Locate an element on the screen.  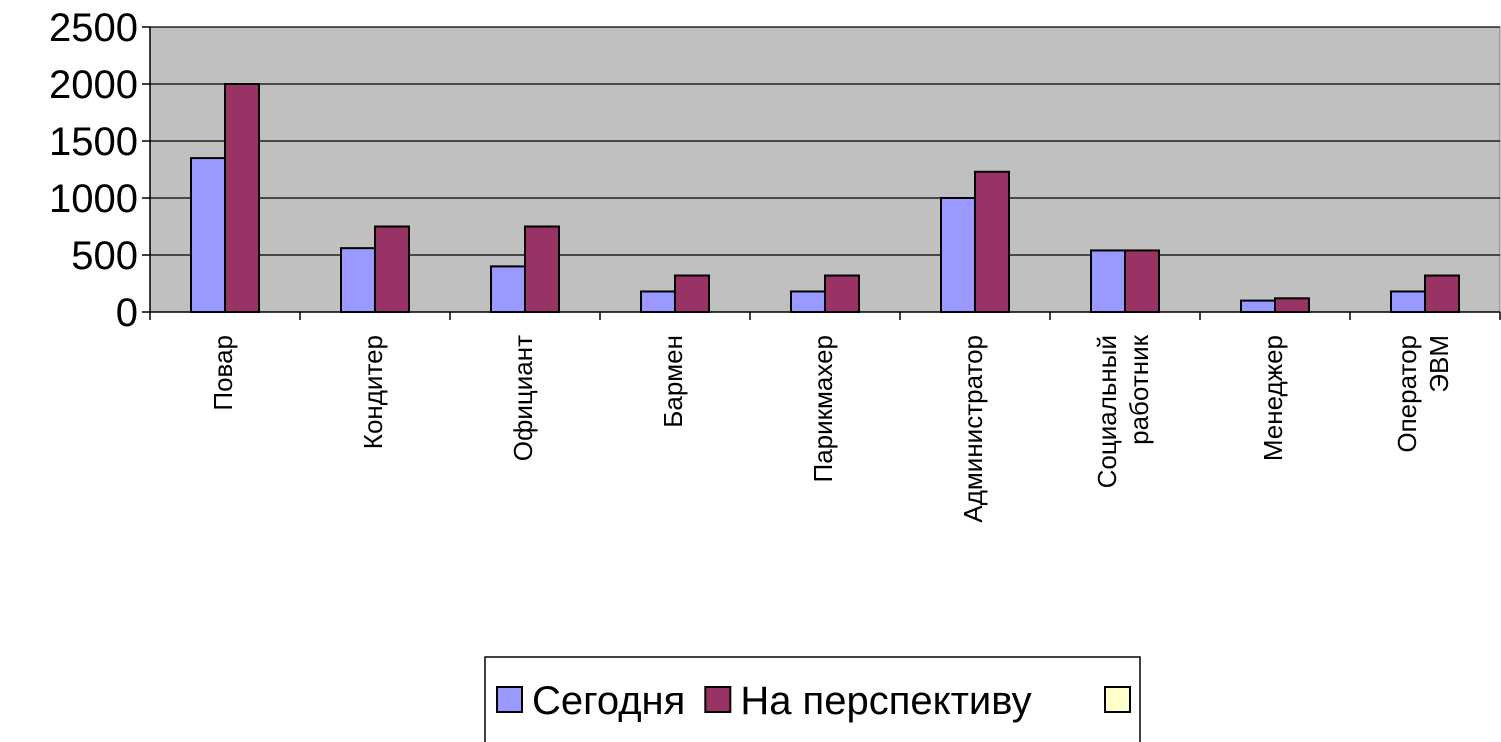
y-tick-label: 500 is located at coordinates (104, 256).